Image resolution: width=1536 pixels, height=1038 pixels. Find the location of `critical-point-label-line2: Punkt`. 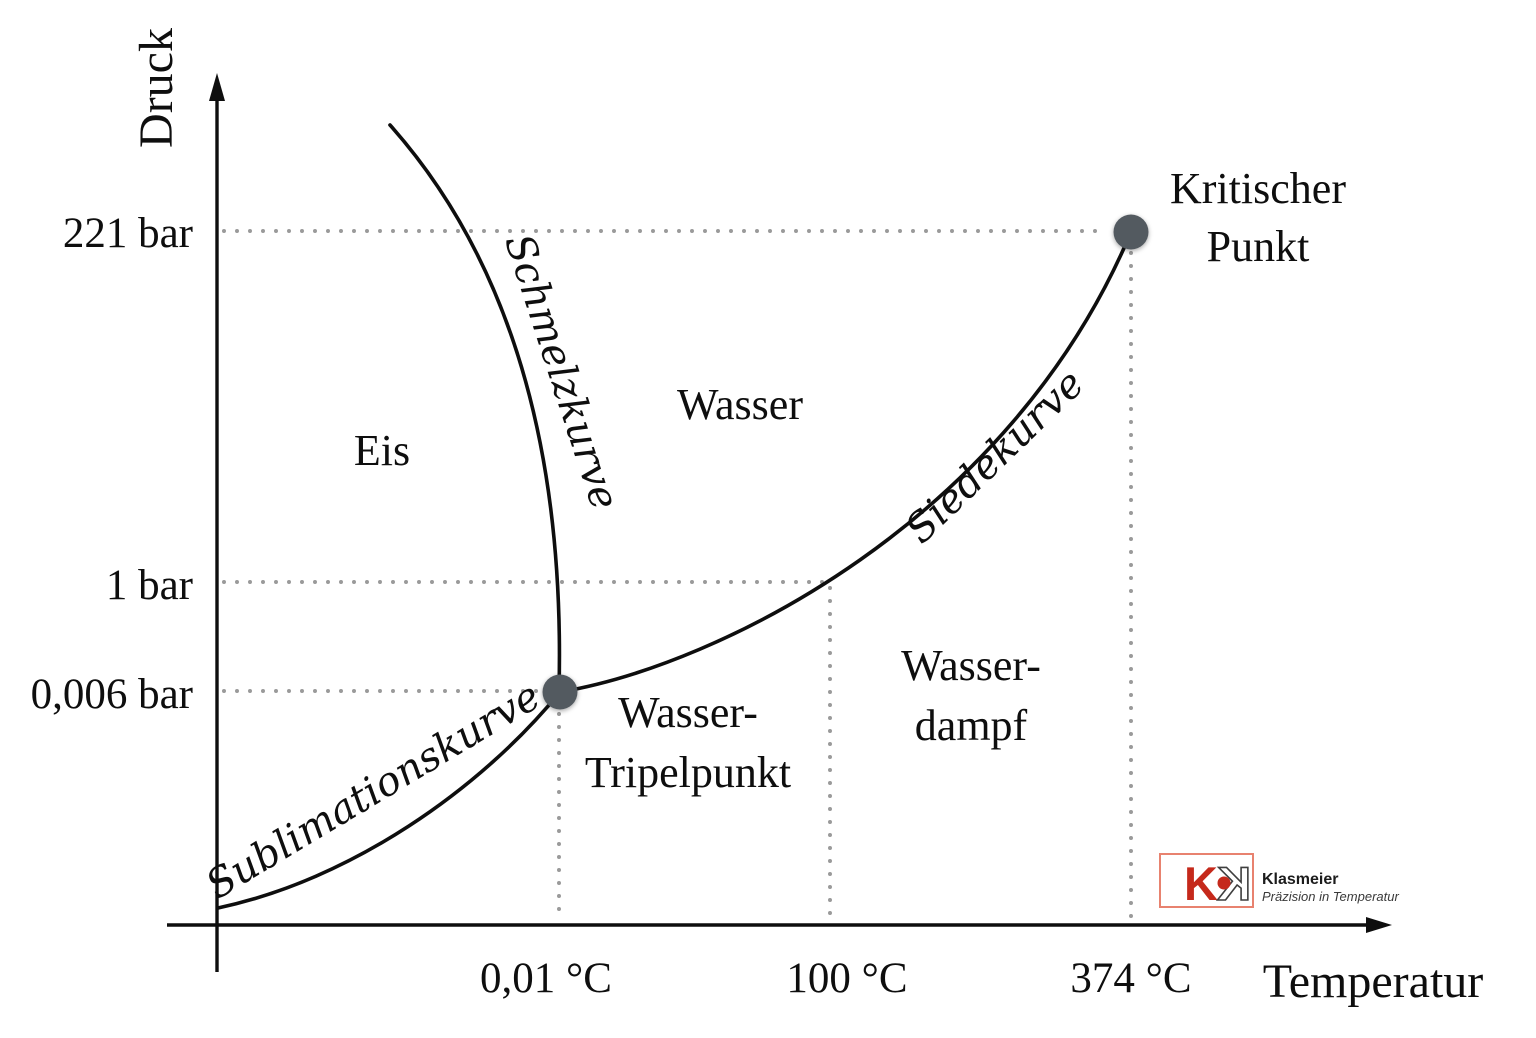

critical-point-label-line2: Punkt is located at coordinates (1258, 246).